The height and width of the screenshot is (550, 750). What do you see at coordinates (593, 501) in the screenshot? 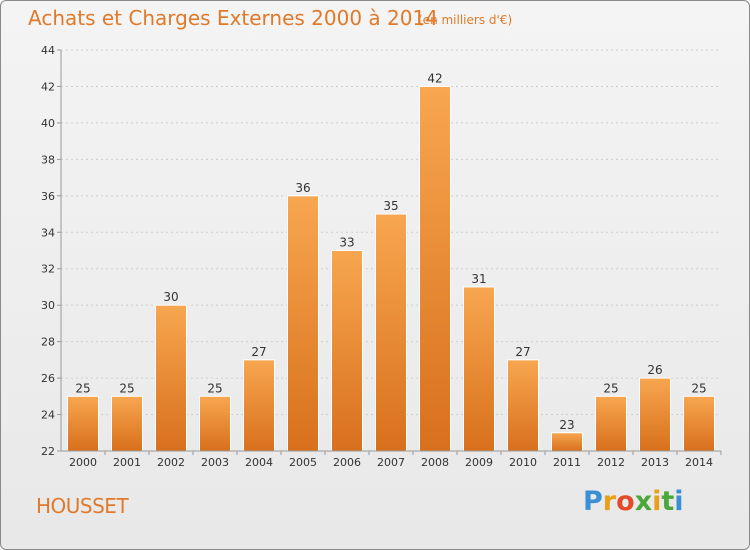
I see `logo-letter: P` at bounding box center [593, 501].